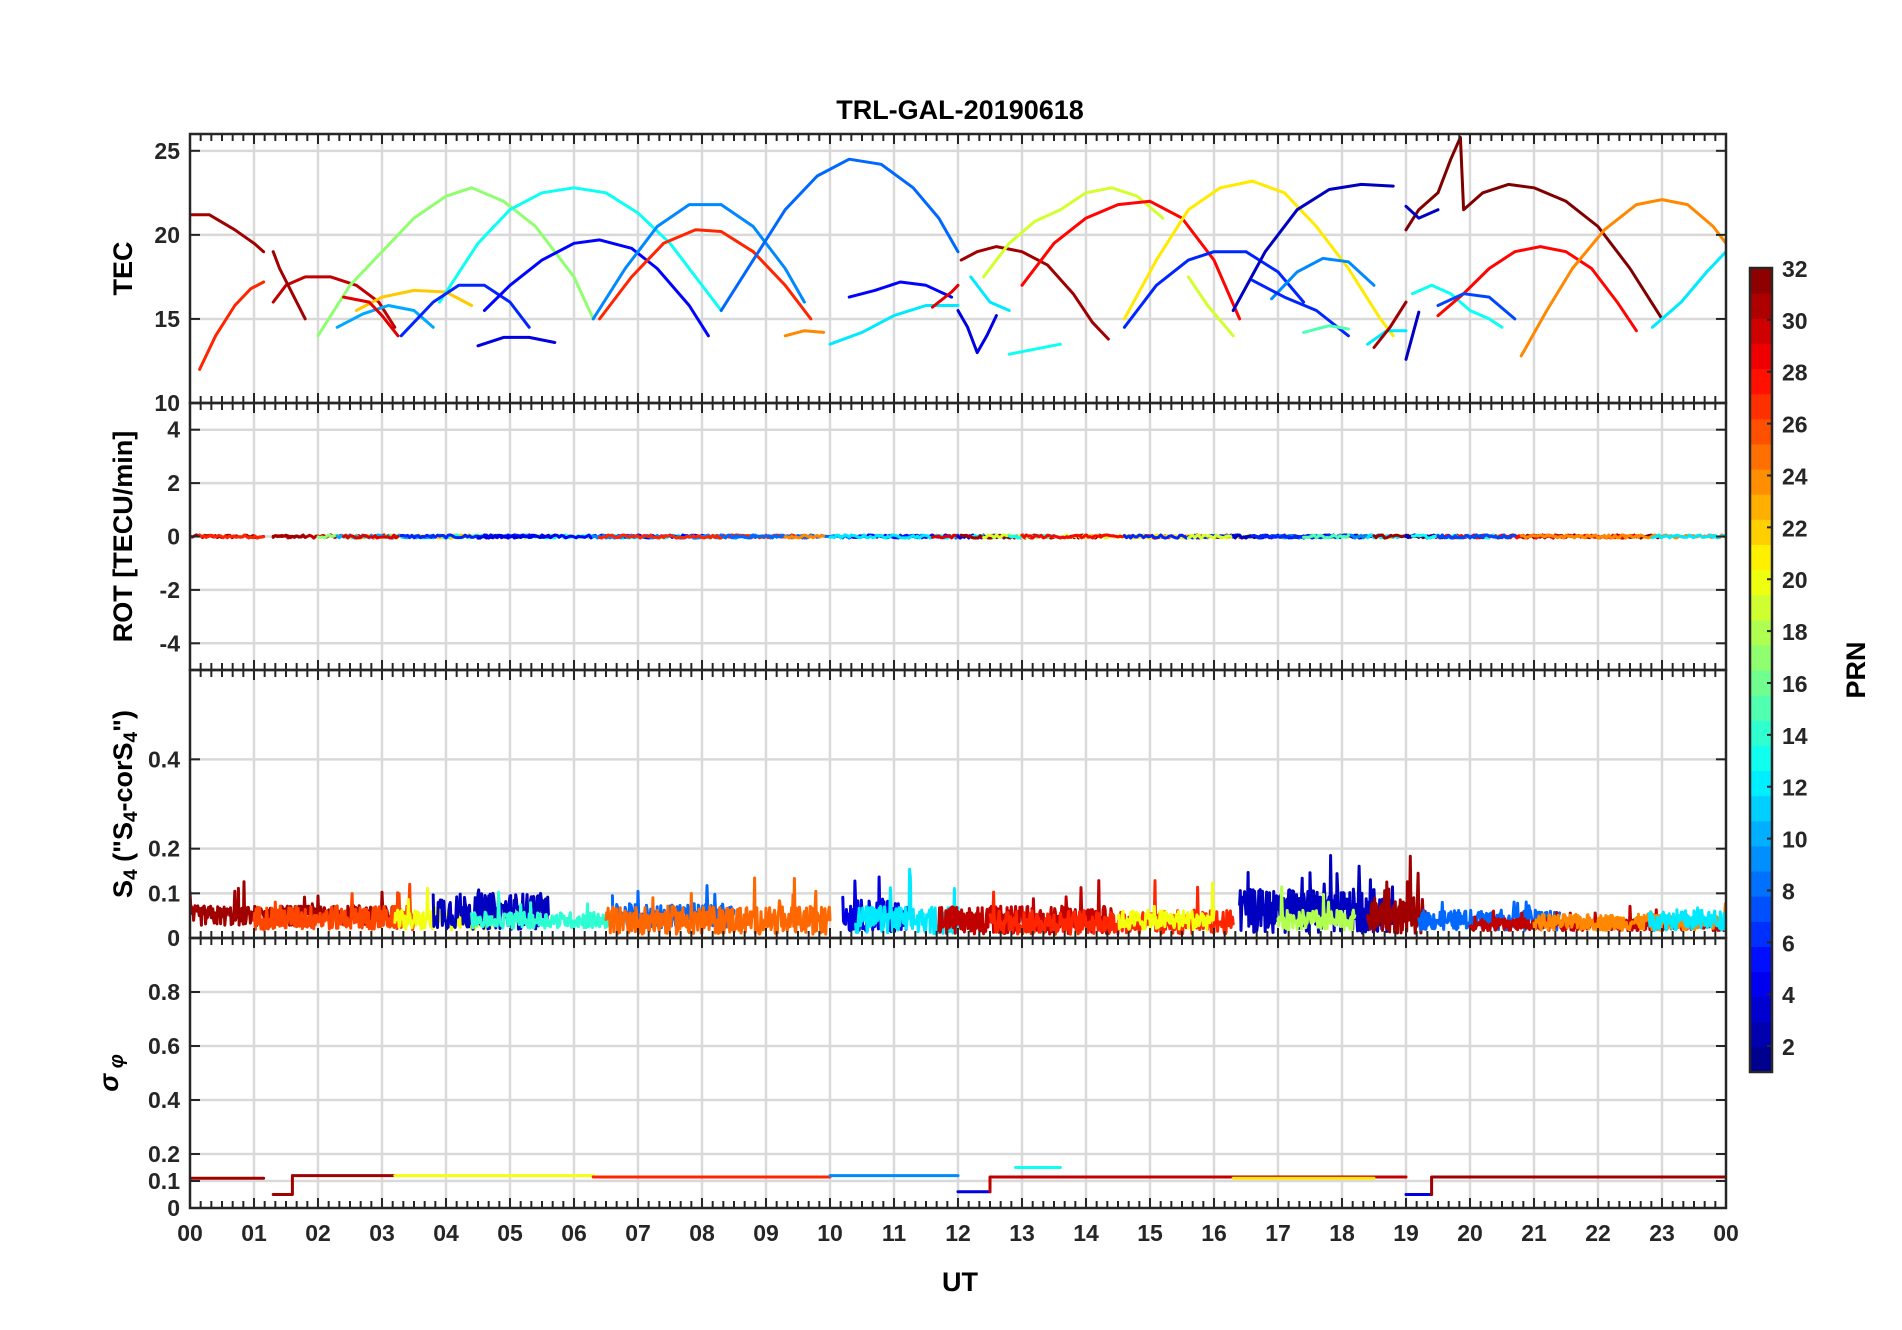 The height and width of the screenshot is (1330, 1902). I want to click on x-tick-label: 15, so click(1150, 1233).